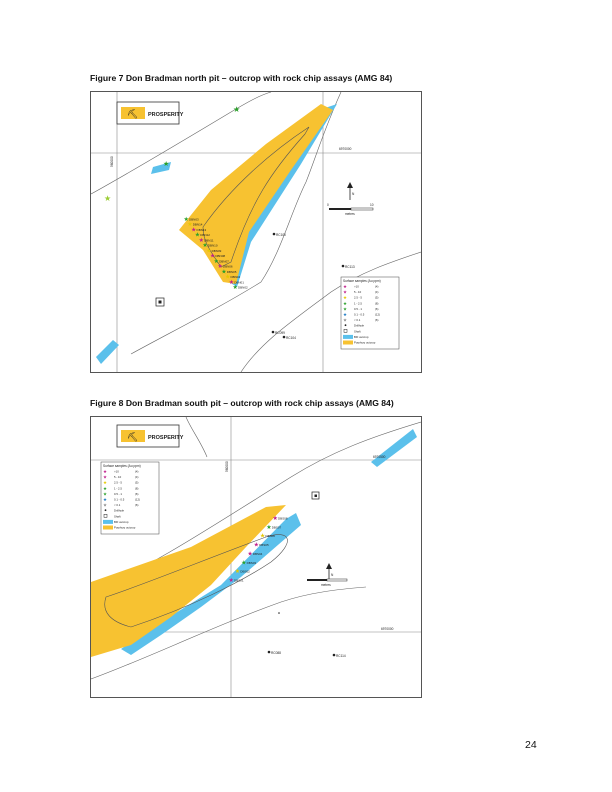 This screenshot has height=792, width=612. What do you see at coordinates (107, 198) in the screenshot?
I see `sample-star-outlier-2: ★` at bounding box center [107, 198].